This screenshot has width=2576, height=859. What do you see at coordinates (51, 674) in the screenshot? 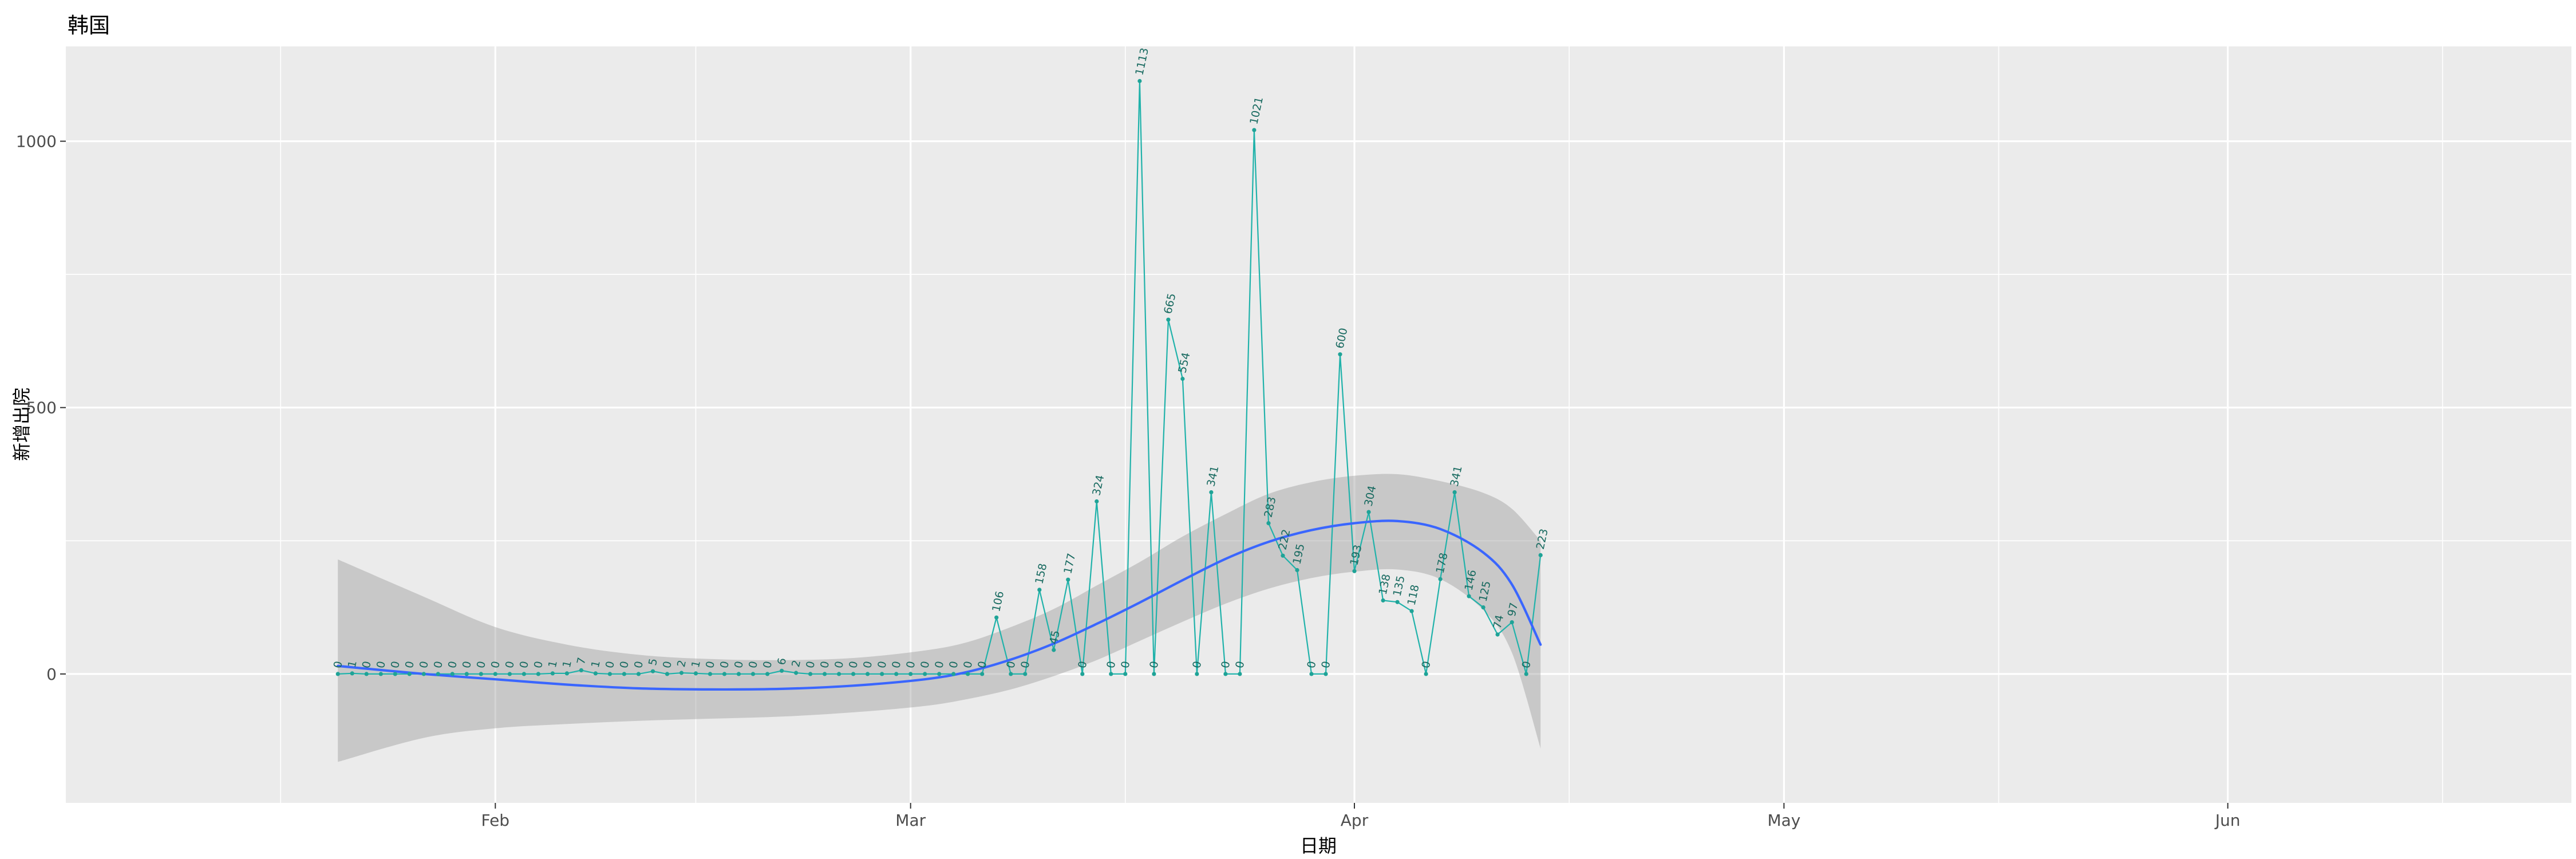
I see `y-tick-label: 0` at bounding box center [51, 674].